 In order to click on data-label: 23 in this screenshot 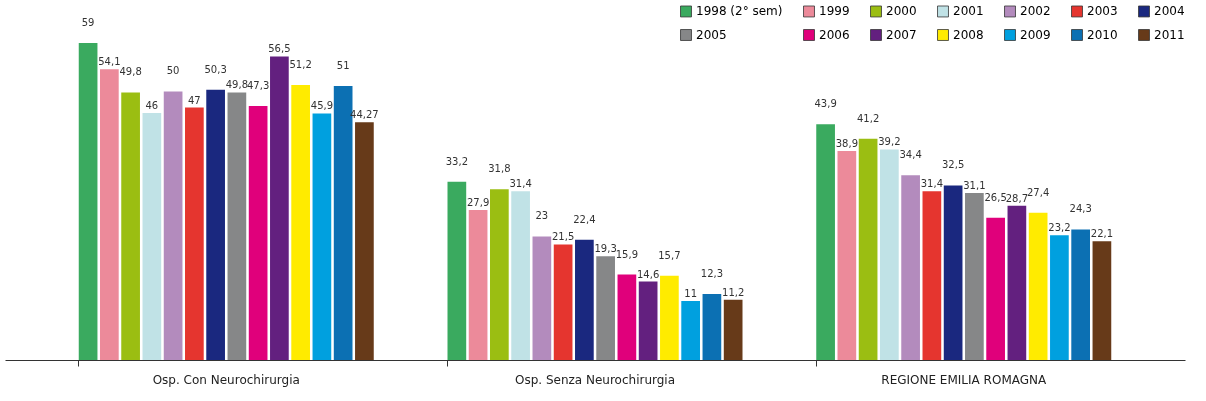, I will do `click(542, 216)`.